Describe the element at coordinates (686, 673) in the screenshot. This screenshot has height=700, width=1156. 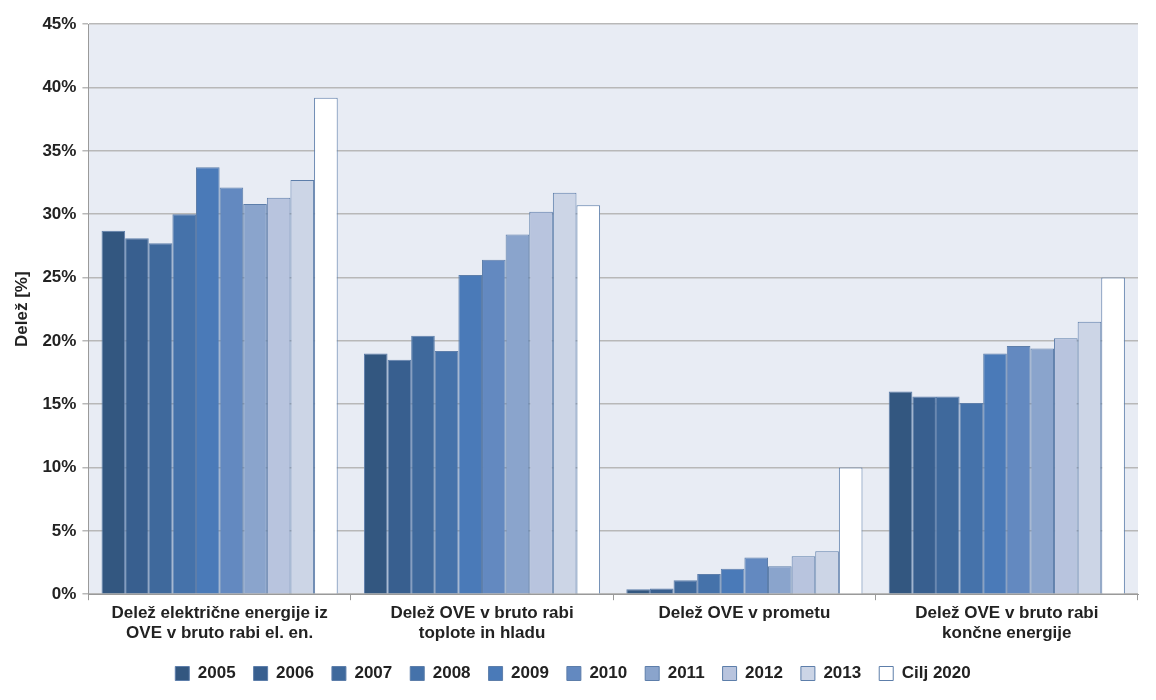
I see `legend-label: 2011` at that location.